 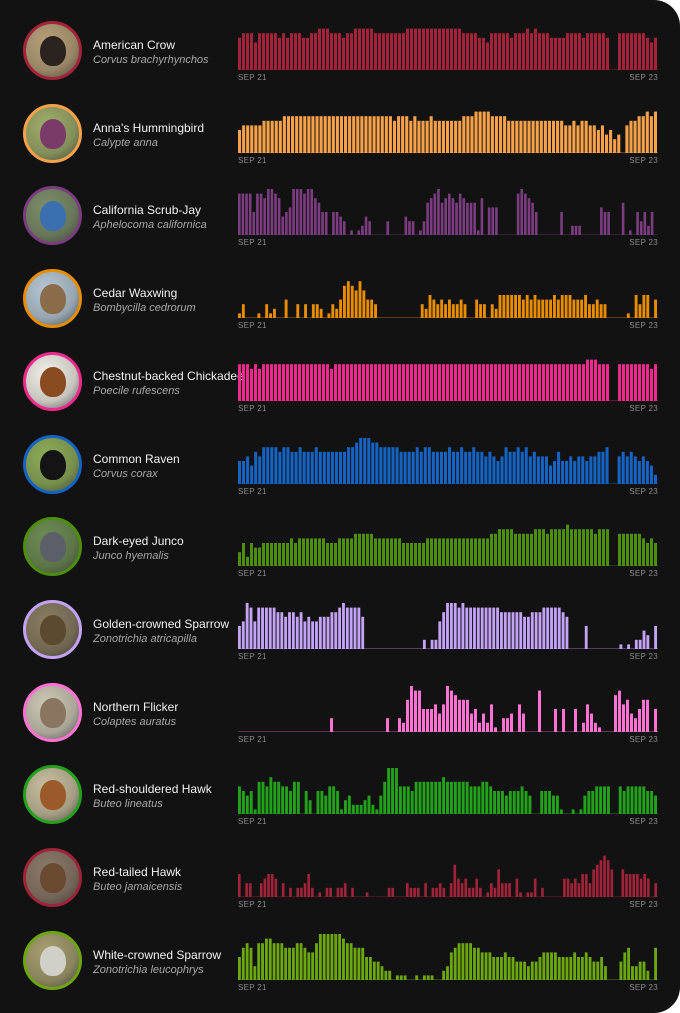 What do you see at coordinates (144, 308) in the screenshot?
I see `scientific-name: Bombycilla cedrorum` at bounding box center [144, 308].